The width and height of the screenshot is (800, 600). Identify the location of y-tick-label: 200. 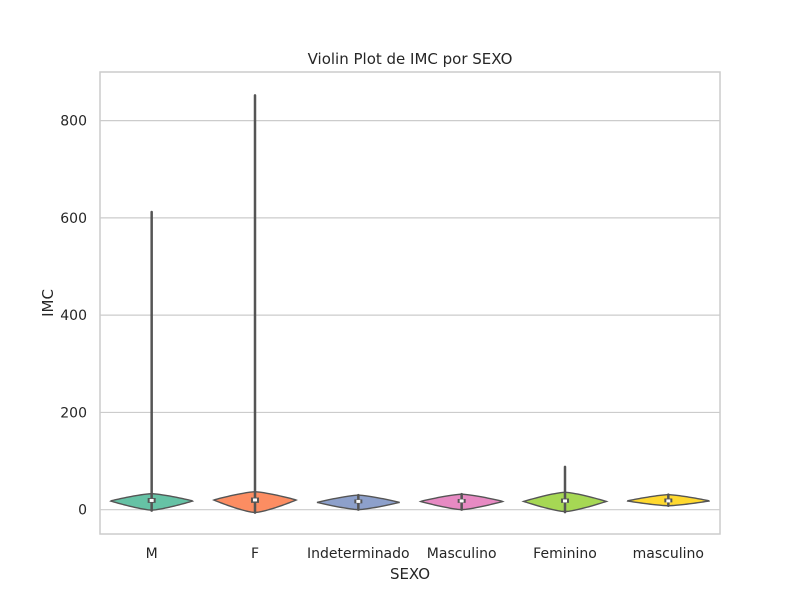
(73, 413).